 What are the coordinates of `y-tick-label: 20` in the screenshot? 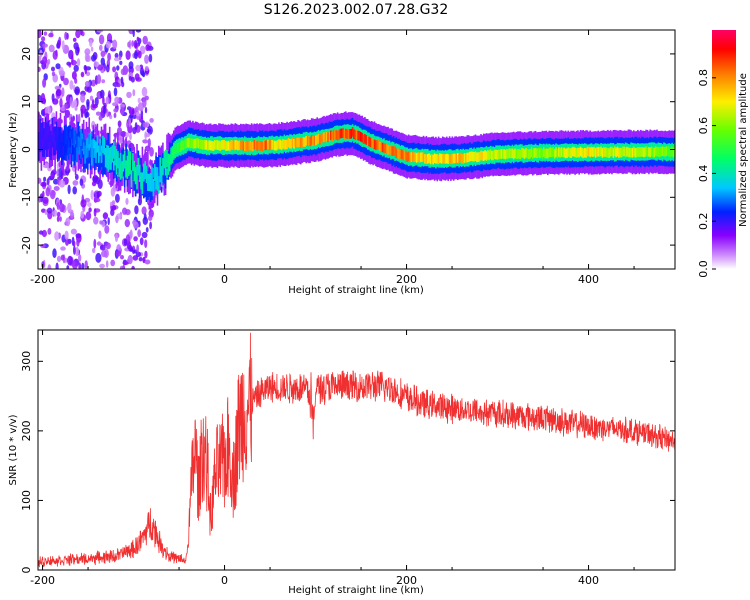 It's located at (26, 54).